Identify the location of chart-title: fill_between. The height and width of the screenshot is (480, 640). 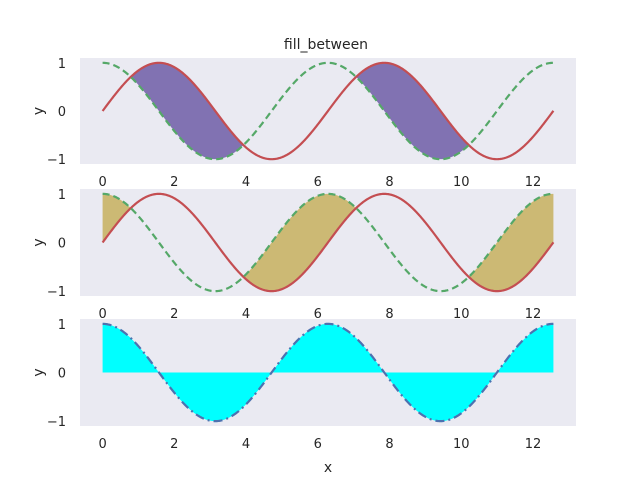
(326, 45).